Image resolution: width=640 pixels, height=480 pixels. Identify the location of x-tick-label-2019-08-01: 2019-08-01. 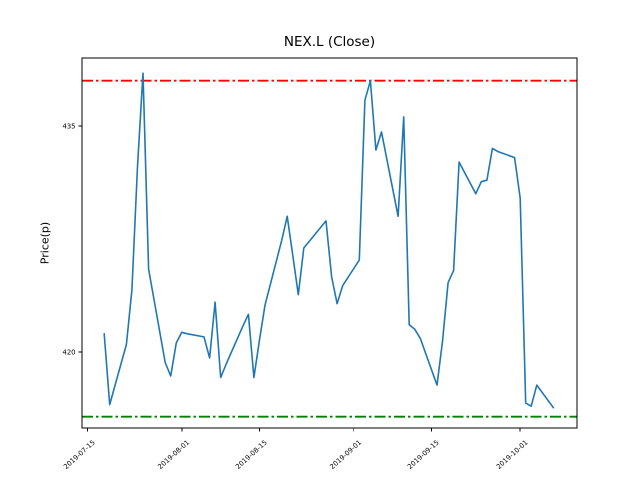
(173, 455).